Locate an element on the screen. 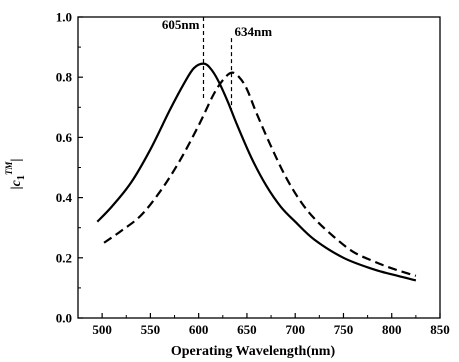  annotations: 605nm 634nm is located at coordinates (217, 63).